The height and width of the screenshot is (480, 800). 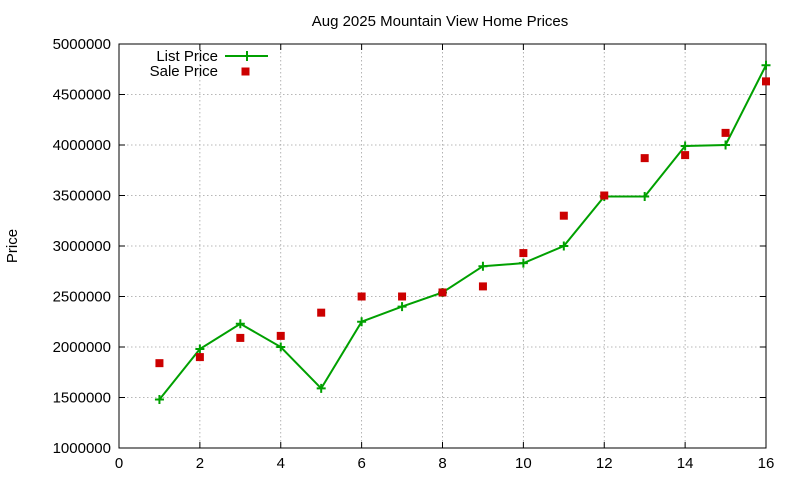 What do you see at coordinates (82, 297) in the screenshot?
I see `y-tick-label: 2500000` at bounding box center [82, 297].